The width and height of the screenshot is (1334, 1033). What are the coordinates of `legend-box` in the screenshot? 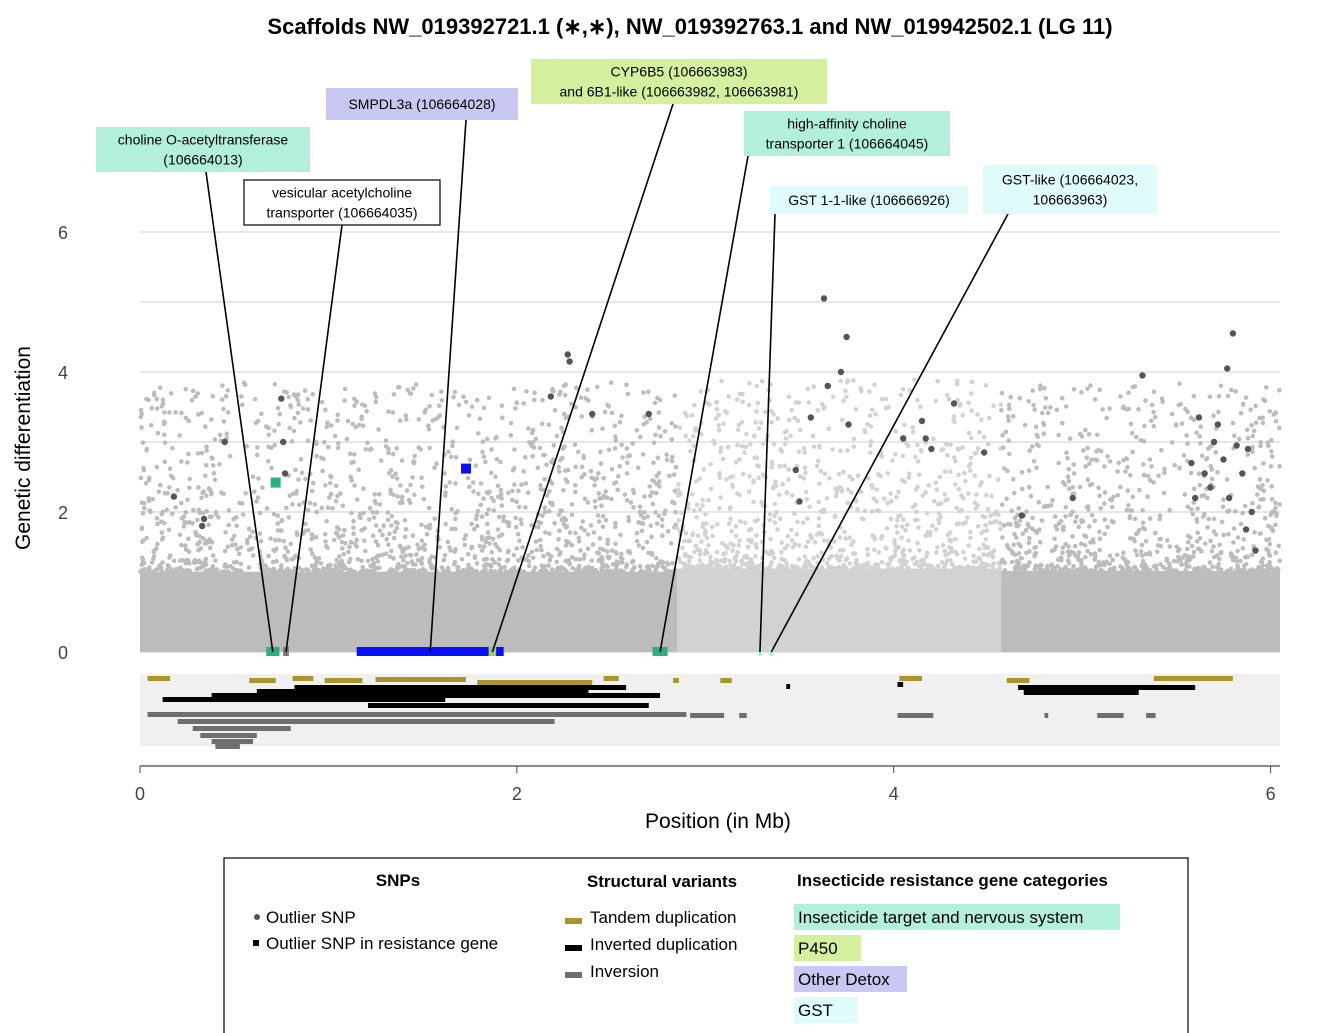 It's located at (706, 945).